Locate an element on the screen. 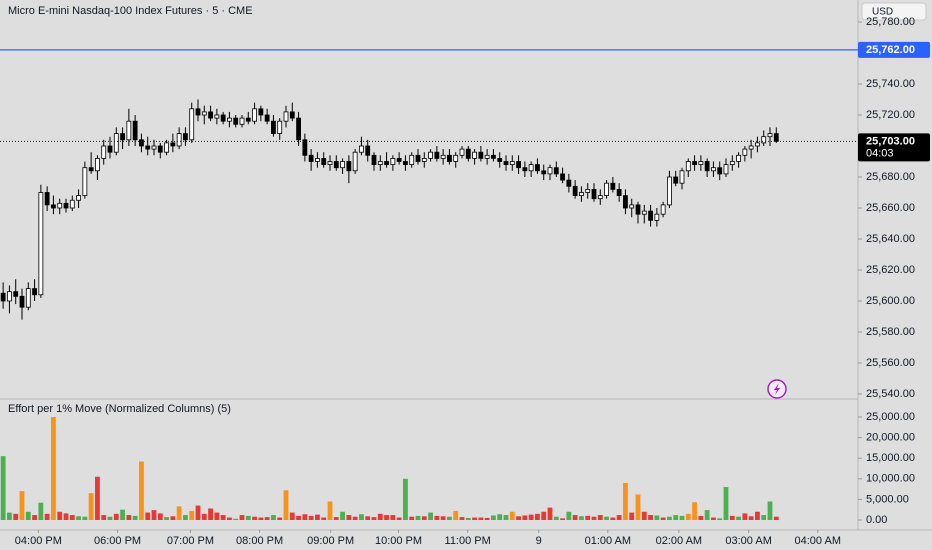  currency-button is located at coordinates (894, 11).